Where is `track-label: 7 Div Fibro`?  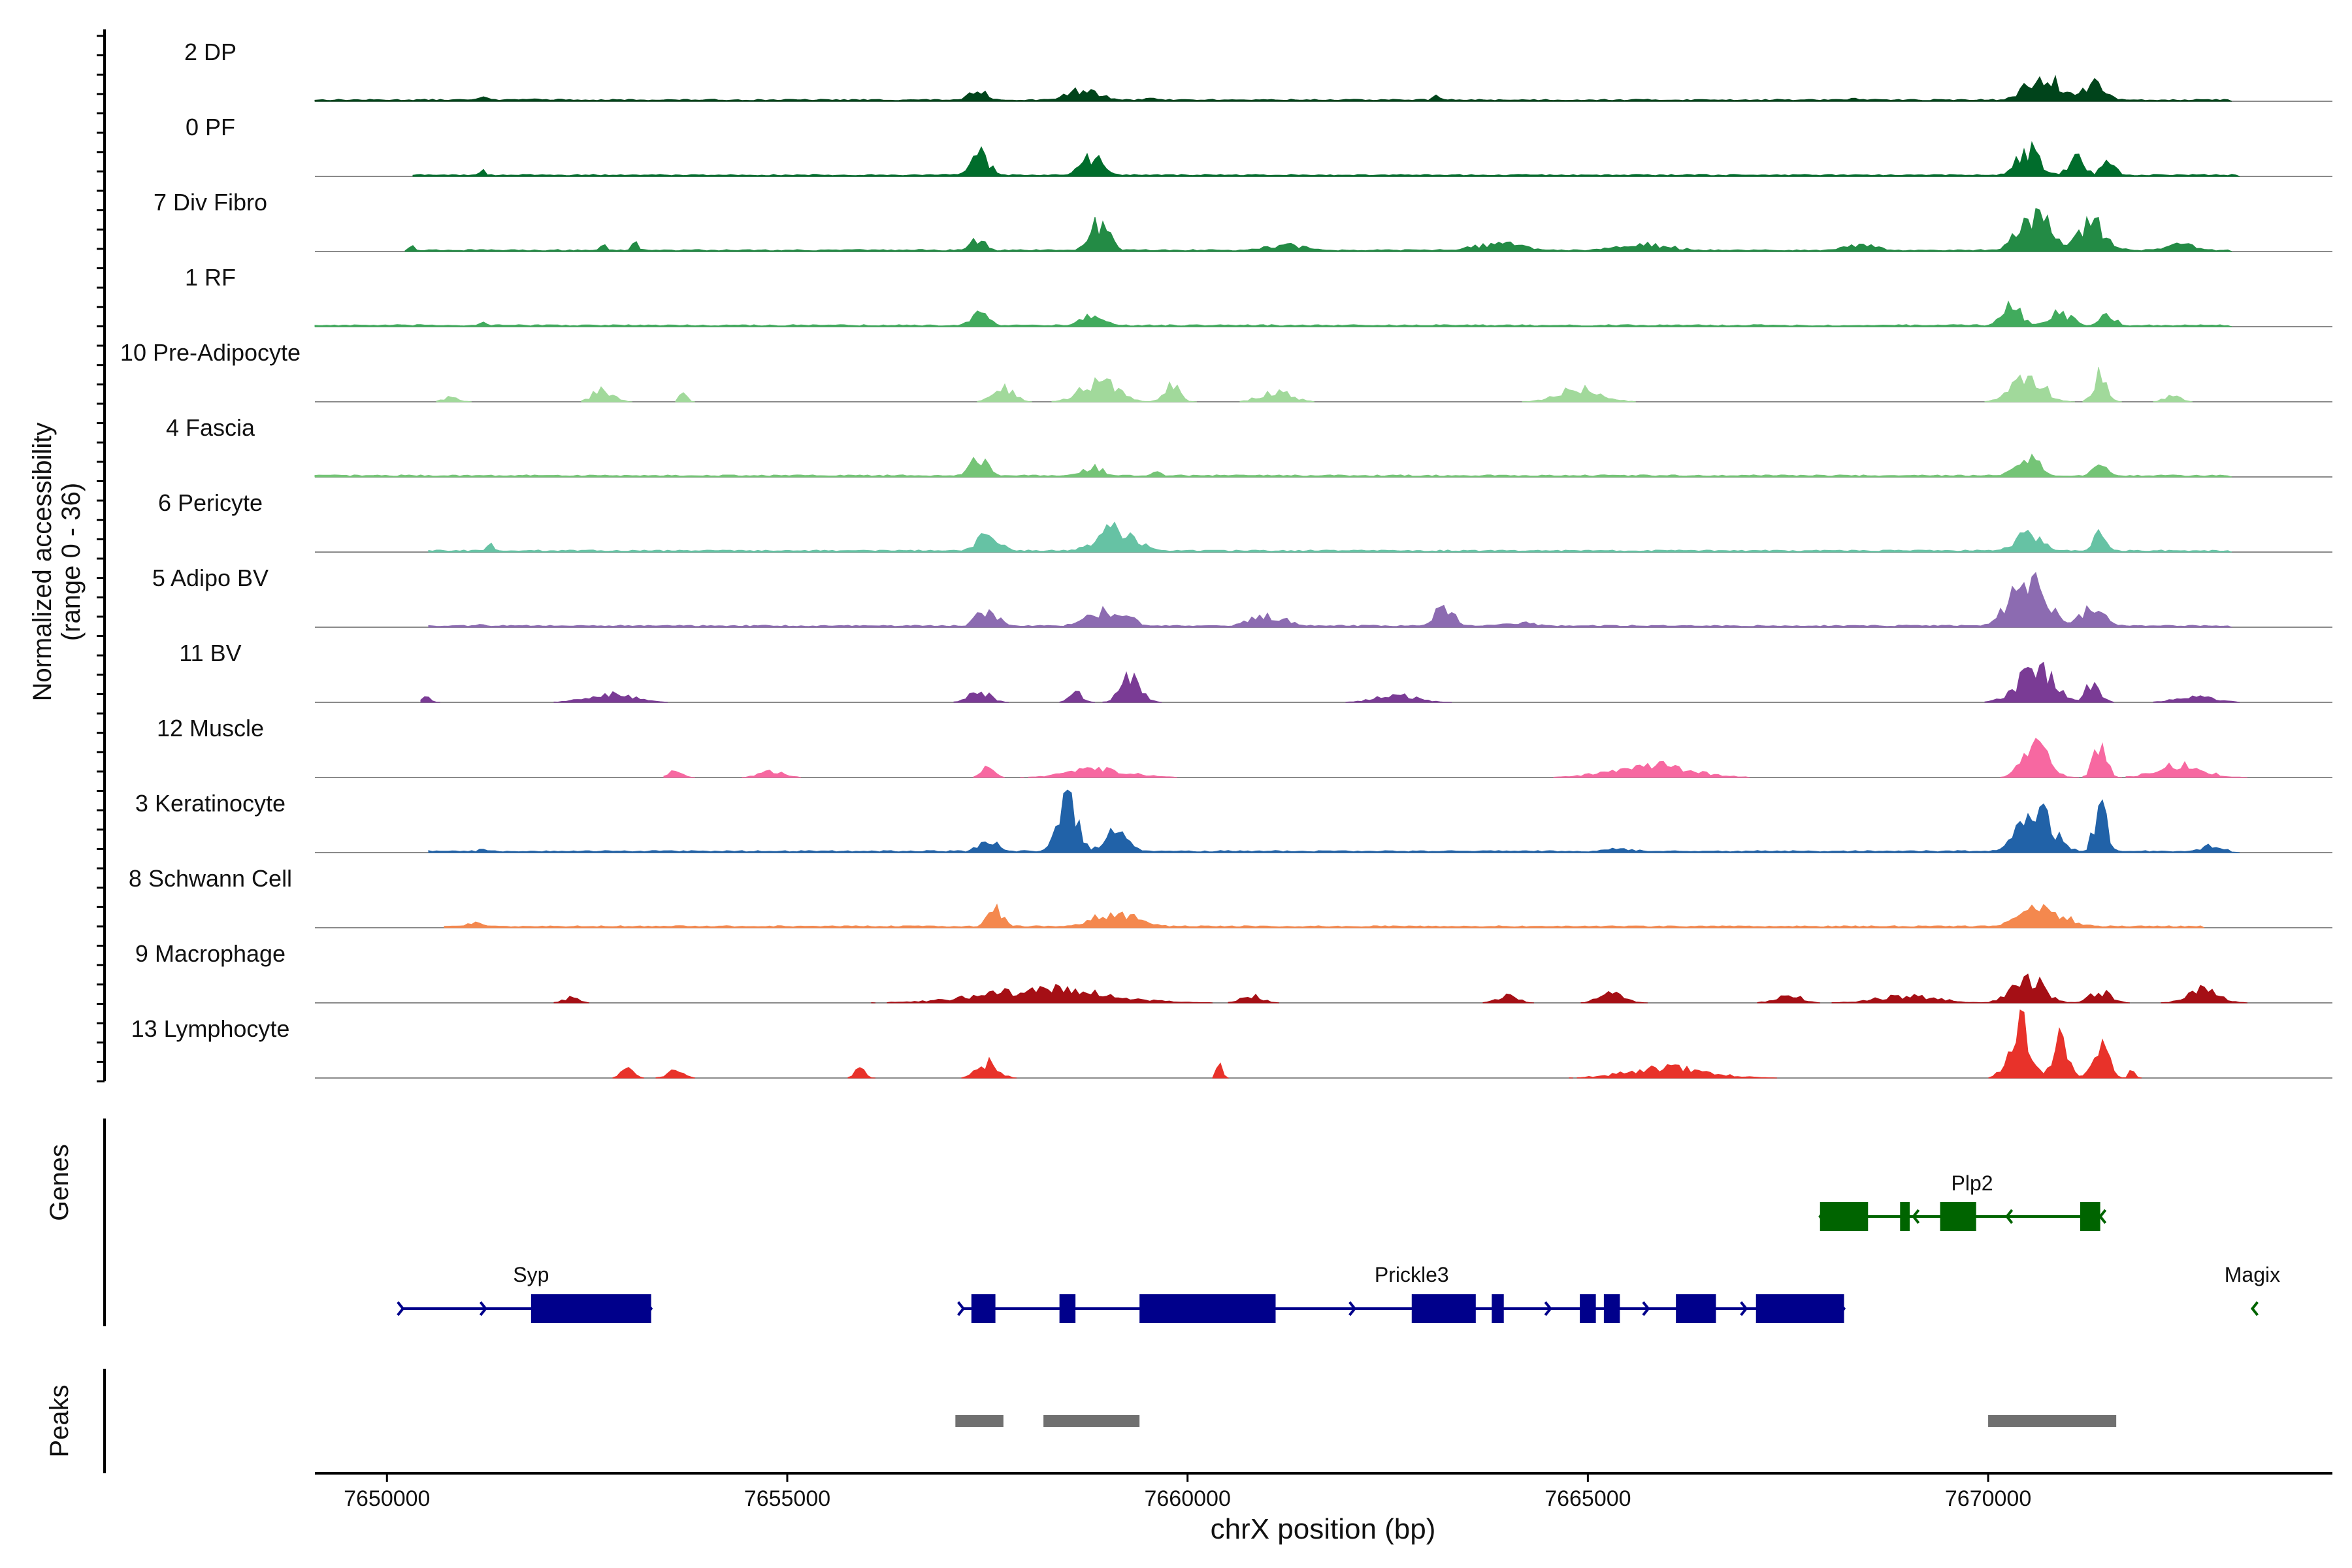 track-label: 7 Div Fibro is located at coordinates (210, 202).